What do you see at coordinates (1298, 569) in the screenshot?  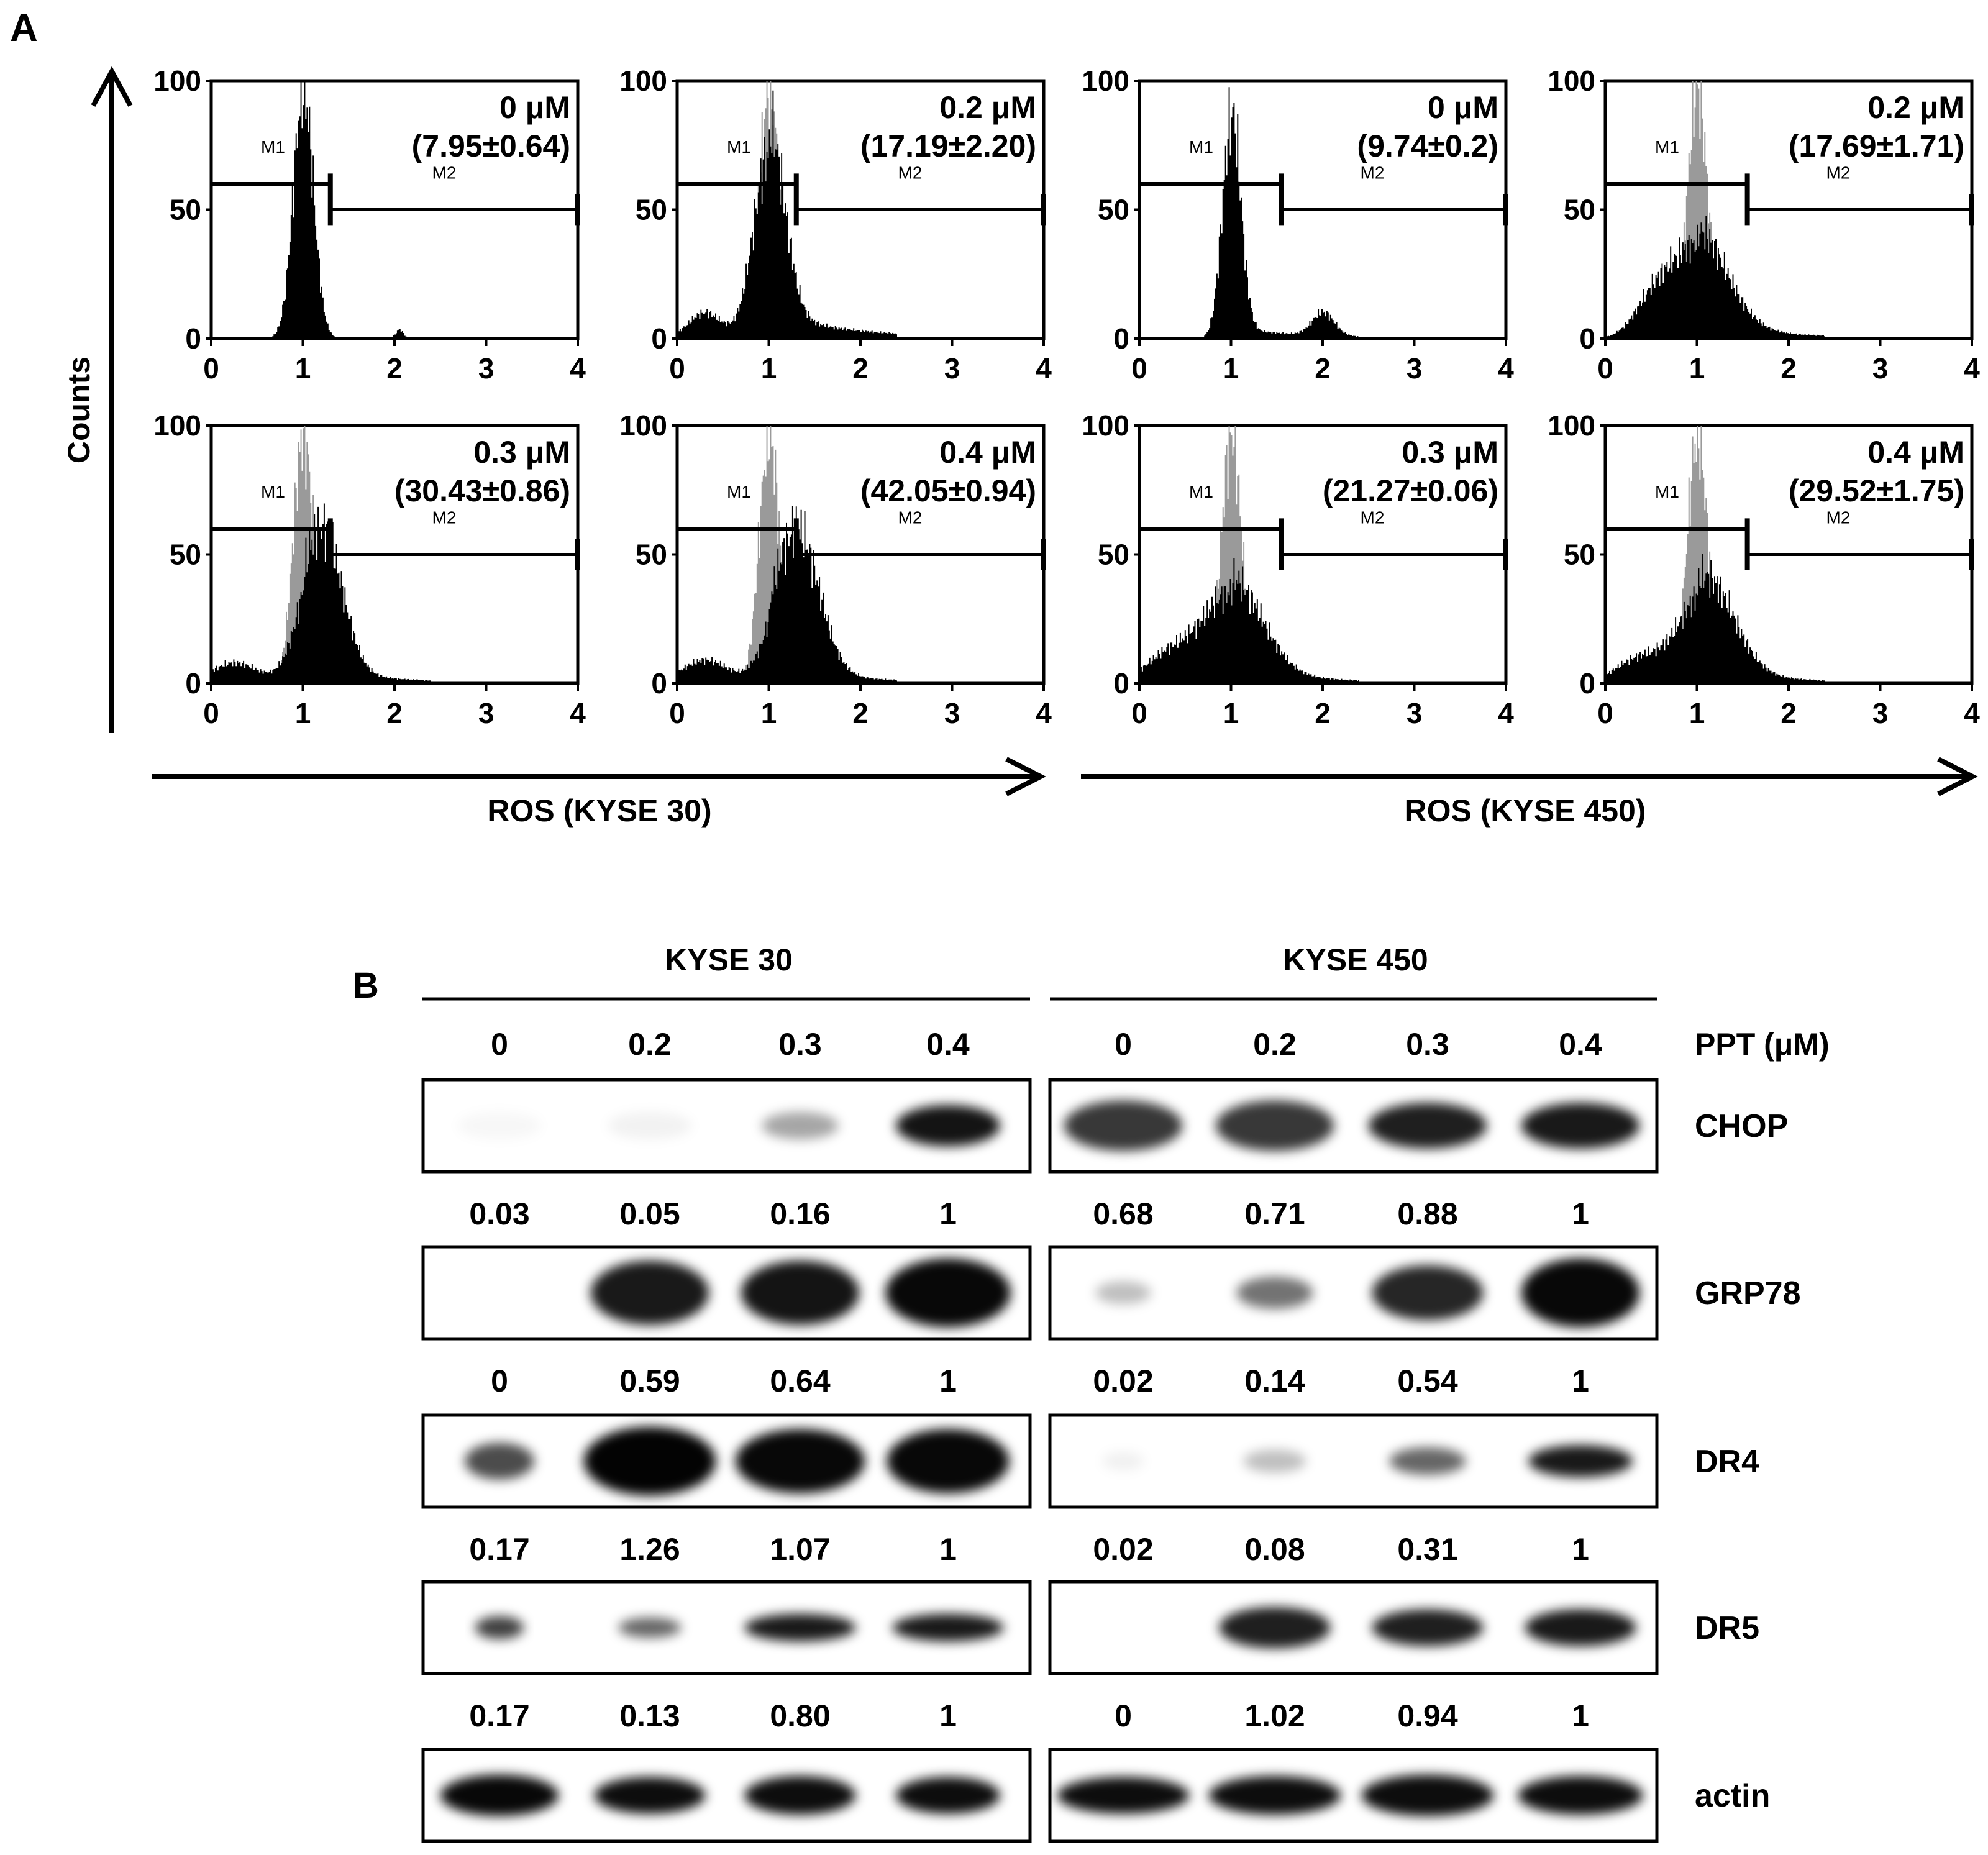 I see `histogram-plot-kyse450-0.3uM: M1 M2 0.3 μM(21.27±0.06) 100 50 00 1 2 3 4` at bounding box center [1298, 569].